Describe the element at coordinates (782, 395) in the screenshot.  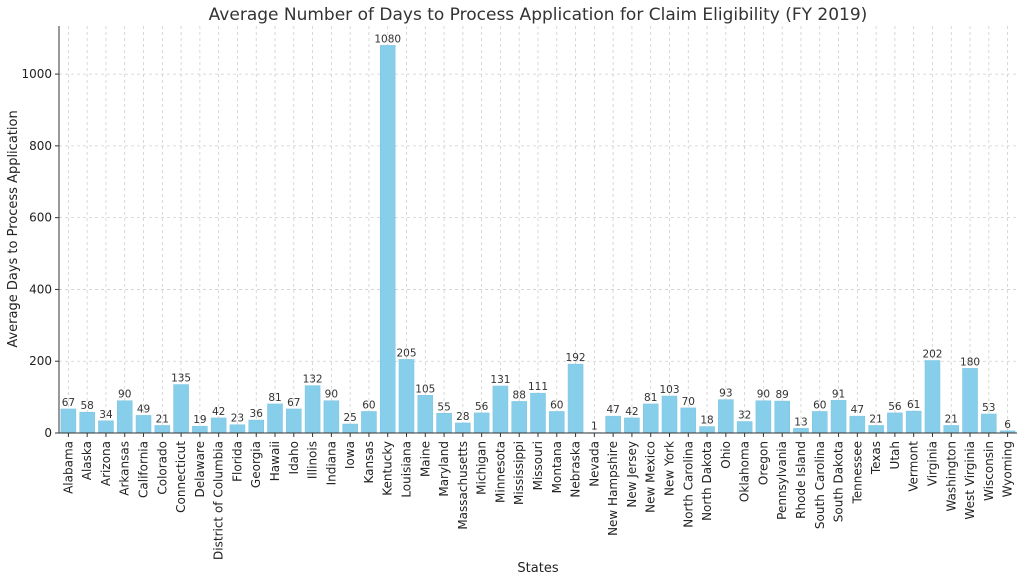
I see `bar-value-label: 89` at that location.